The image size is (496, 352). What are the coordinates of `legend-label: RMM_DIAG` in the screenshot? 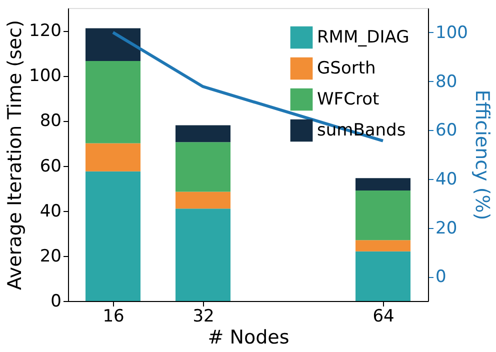 It's located at (363, 38).